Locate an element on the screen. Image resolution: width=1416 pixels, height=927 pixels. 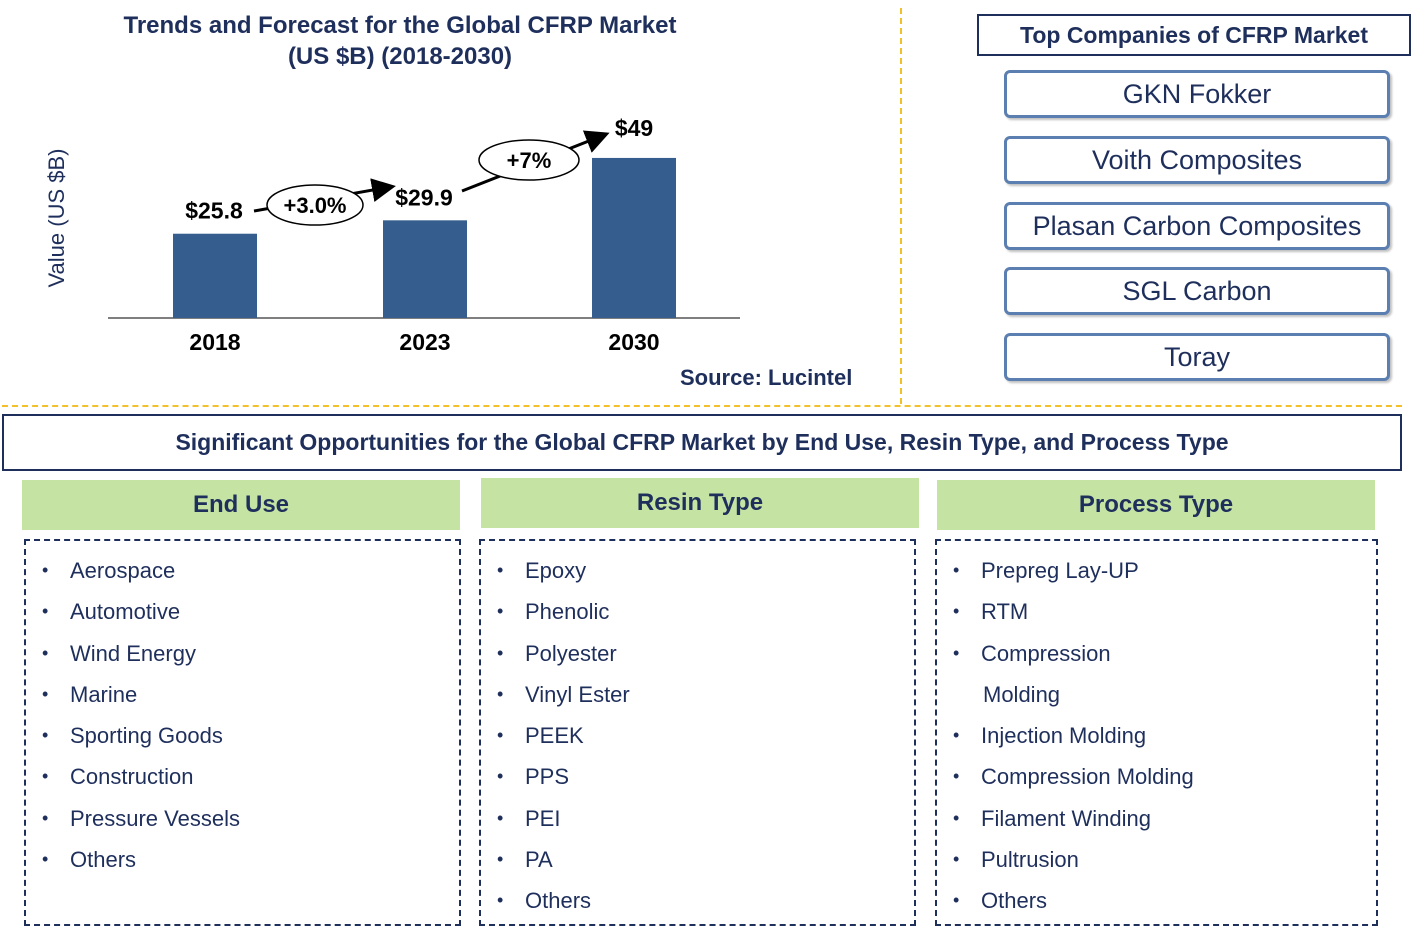
list-item: Pultrusion is located at coordinates (1156, 860).